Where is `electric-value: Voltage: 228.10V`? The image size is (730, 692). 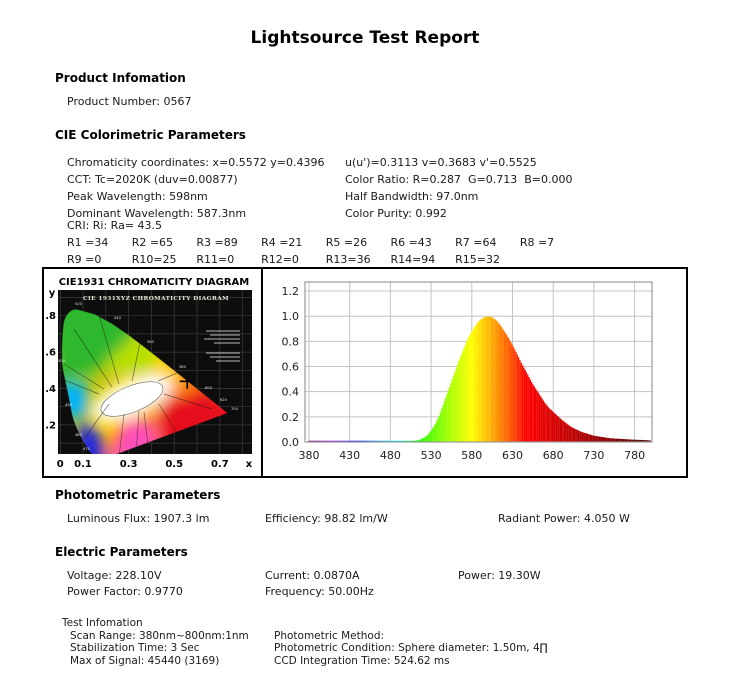 electric-value: Voltage: 228.10V is located at coordinates (114, 575).